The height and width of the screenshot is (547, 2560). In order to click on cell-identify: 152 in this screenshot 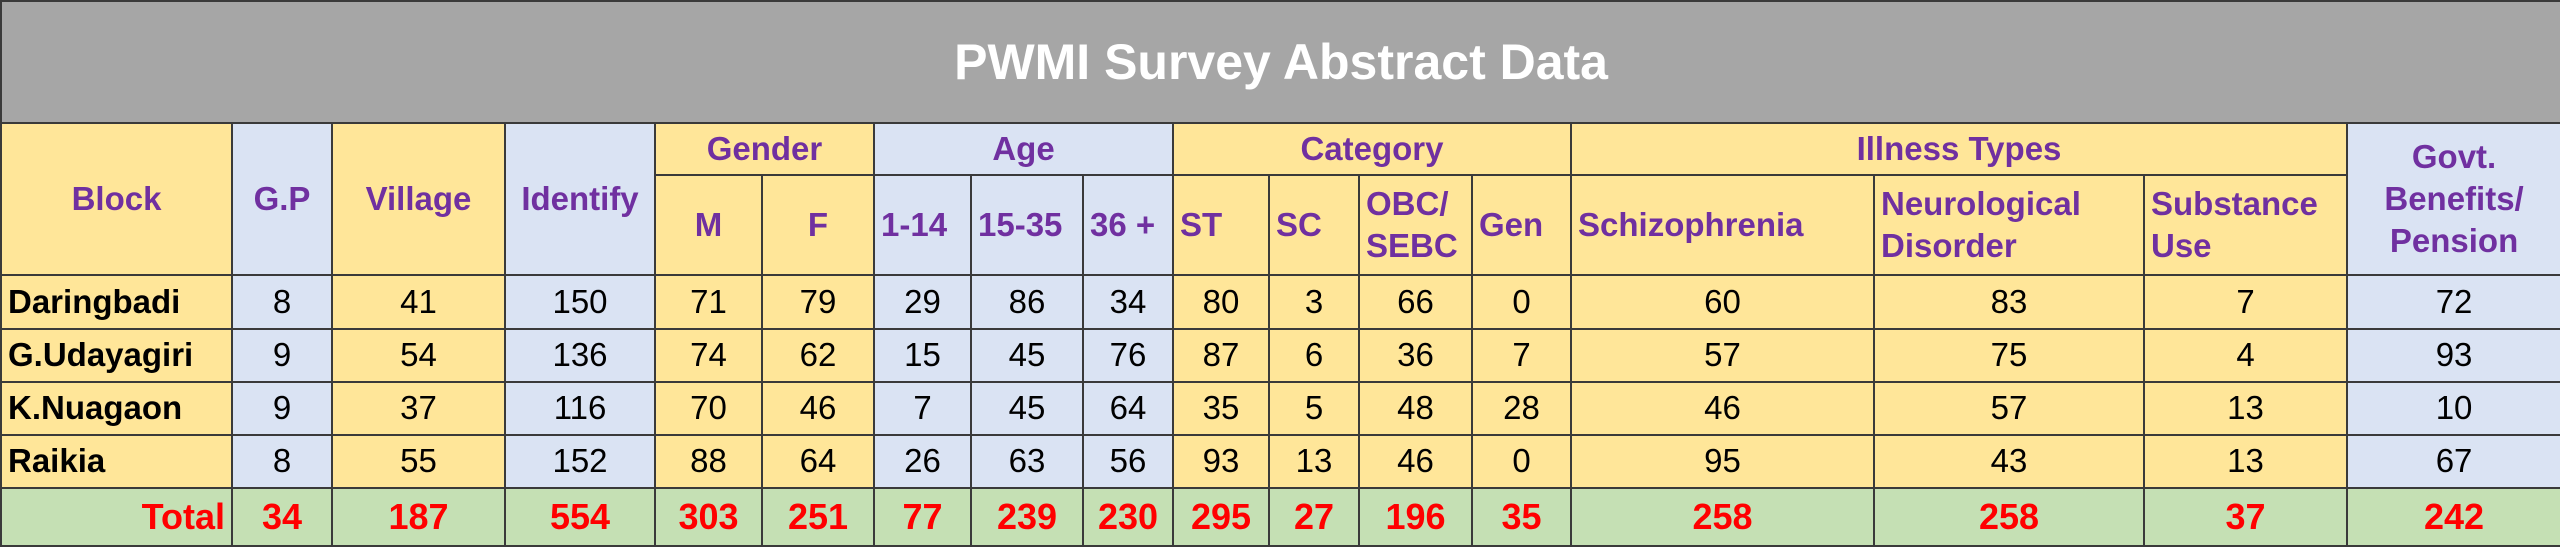, I will do `click(580, 461)`.